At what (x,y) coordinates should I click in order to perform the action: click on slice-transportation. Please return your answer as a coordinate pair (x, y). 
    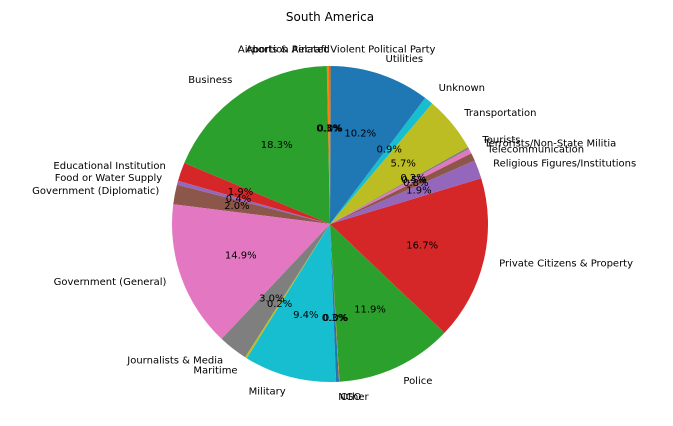
    Looking at the image, I should click on (399, 163).